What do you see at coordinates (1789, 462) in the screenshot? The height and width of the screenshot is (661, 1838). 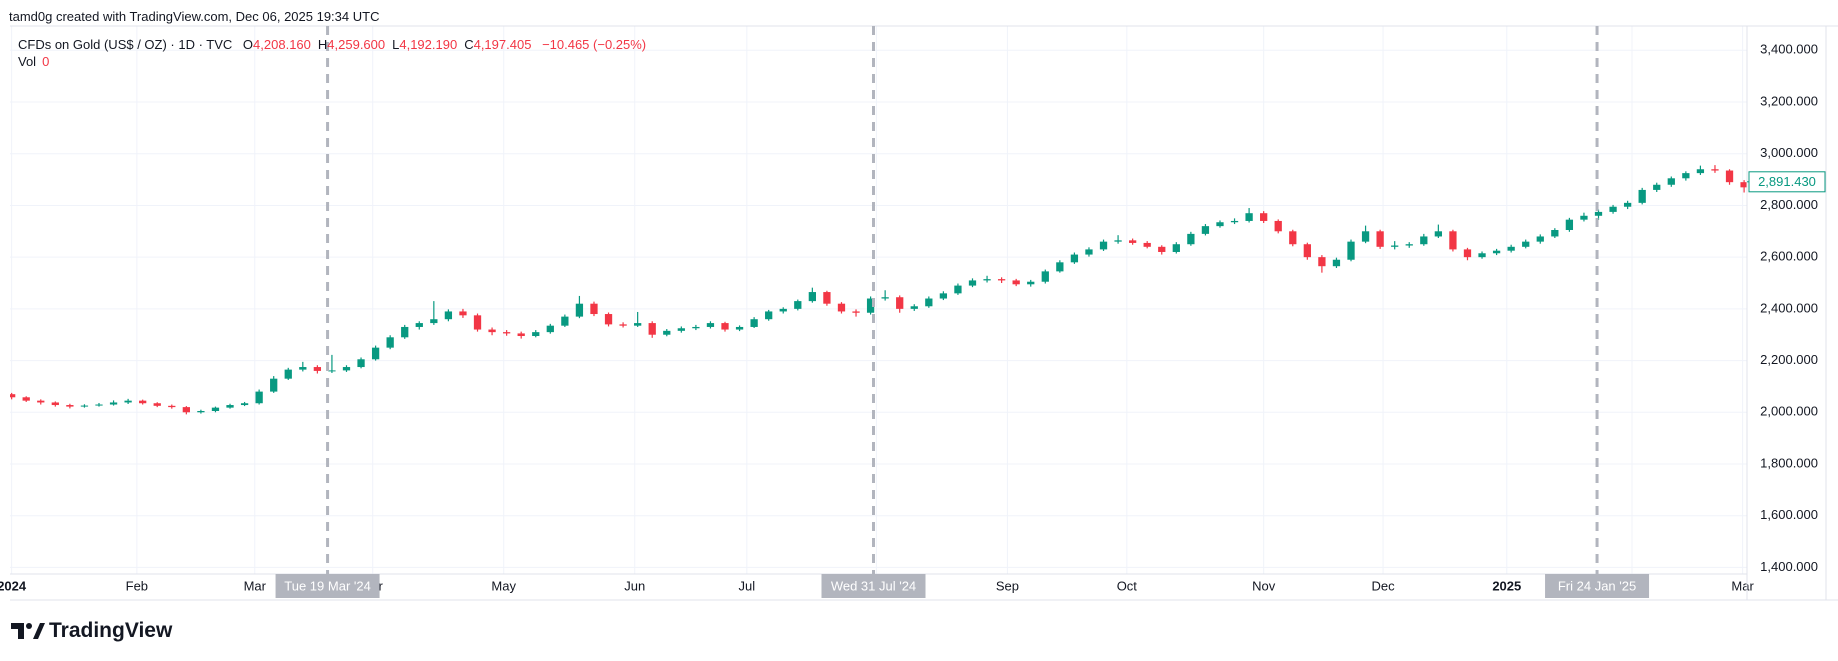 I see `y-tick-label: 1,800.000` at bounding box center [1789, 462].